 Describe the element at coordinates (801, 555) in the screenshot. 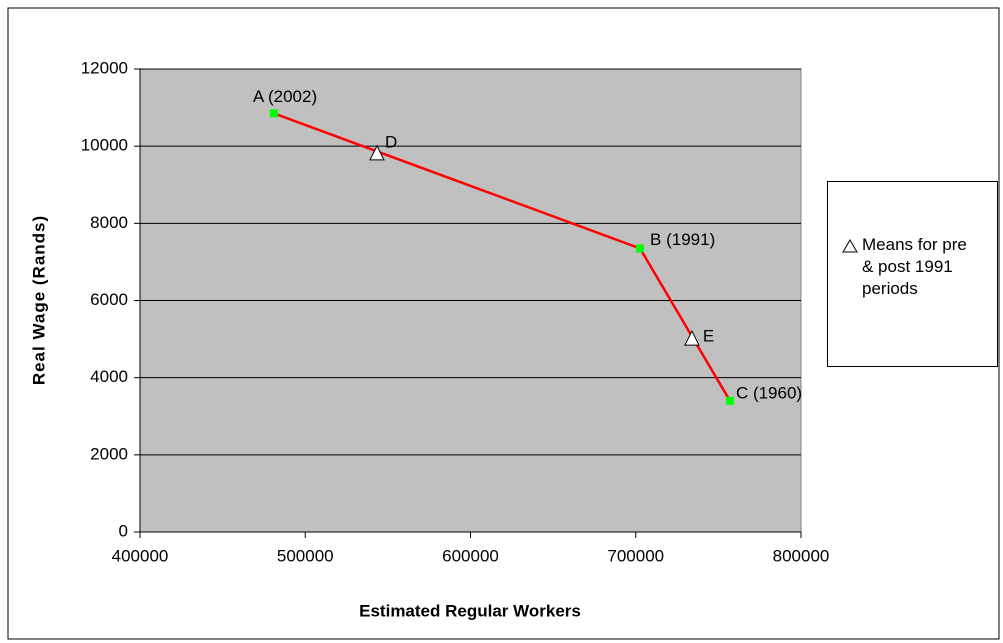

I see `x-tick-label: 800000` at that location.